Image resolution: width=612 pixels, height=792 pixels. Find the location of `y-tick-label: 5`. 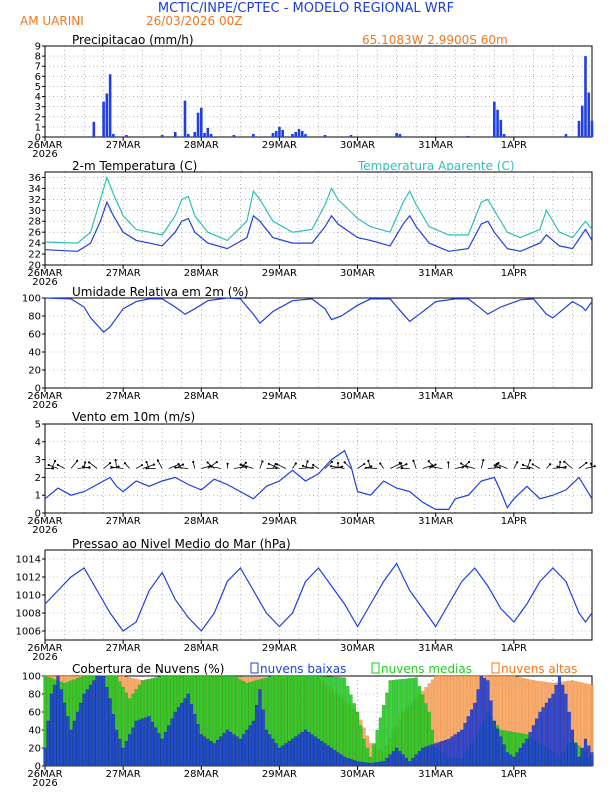

y-tick-label: 5 is located at coordinates (38, 87).